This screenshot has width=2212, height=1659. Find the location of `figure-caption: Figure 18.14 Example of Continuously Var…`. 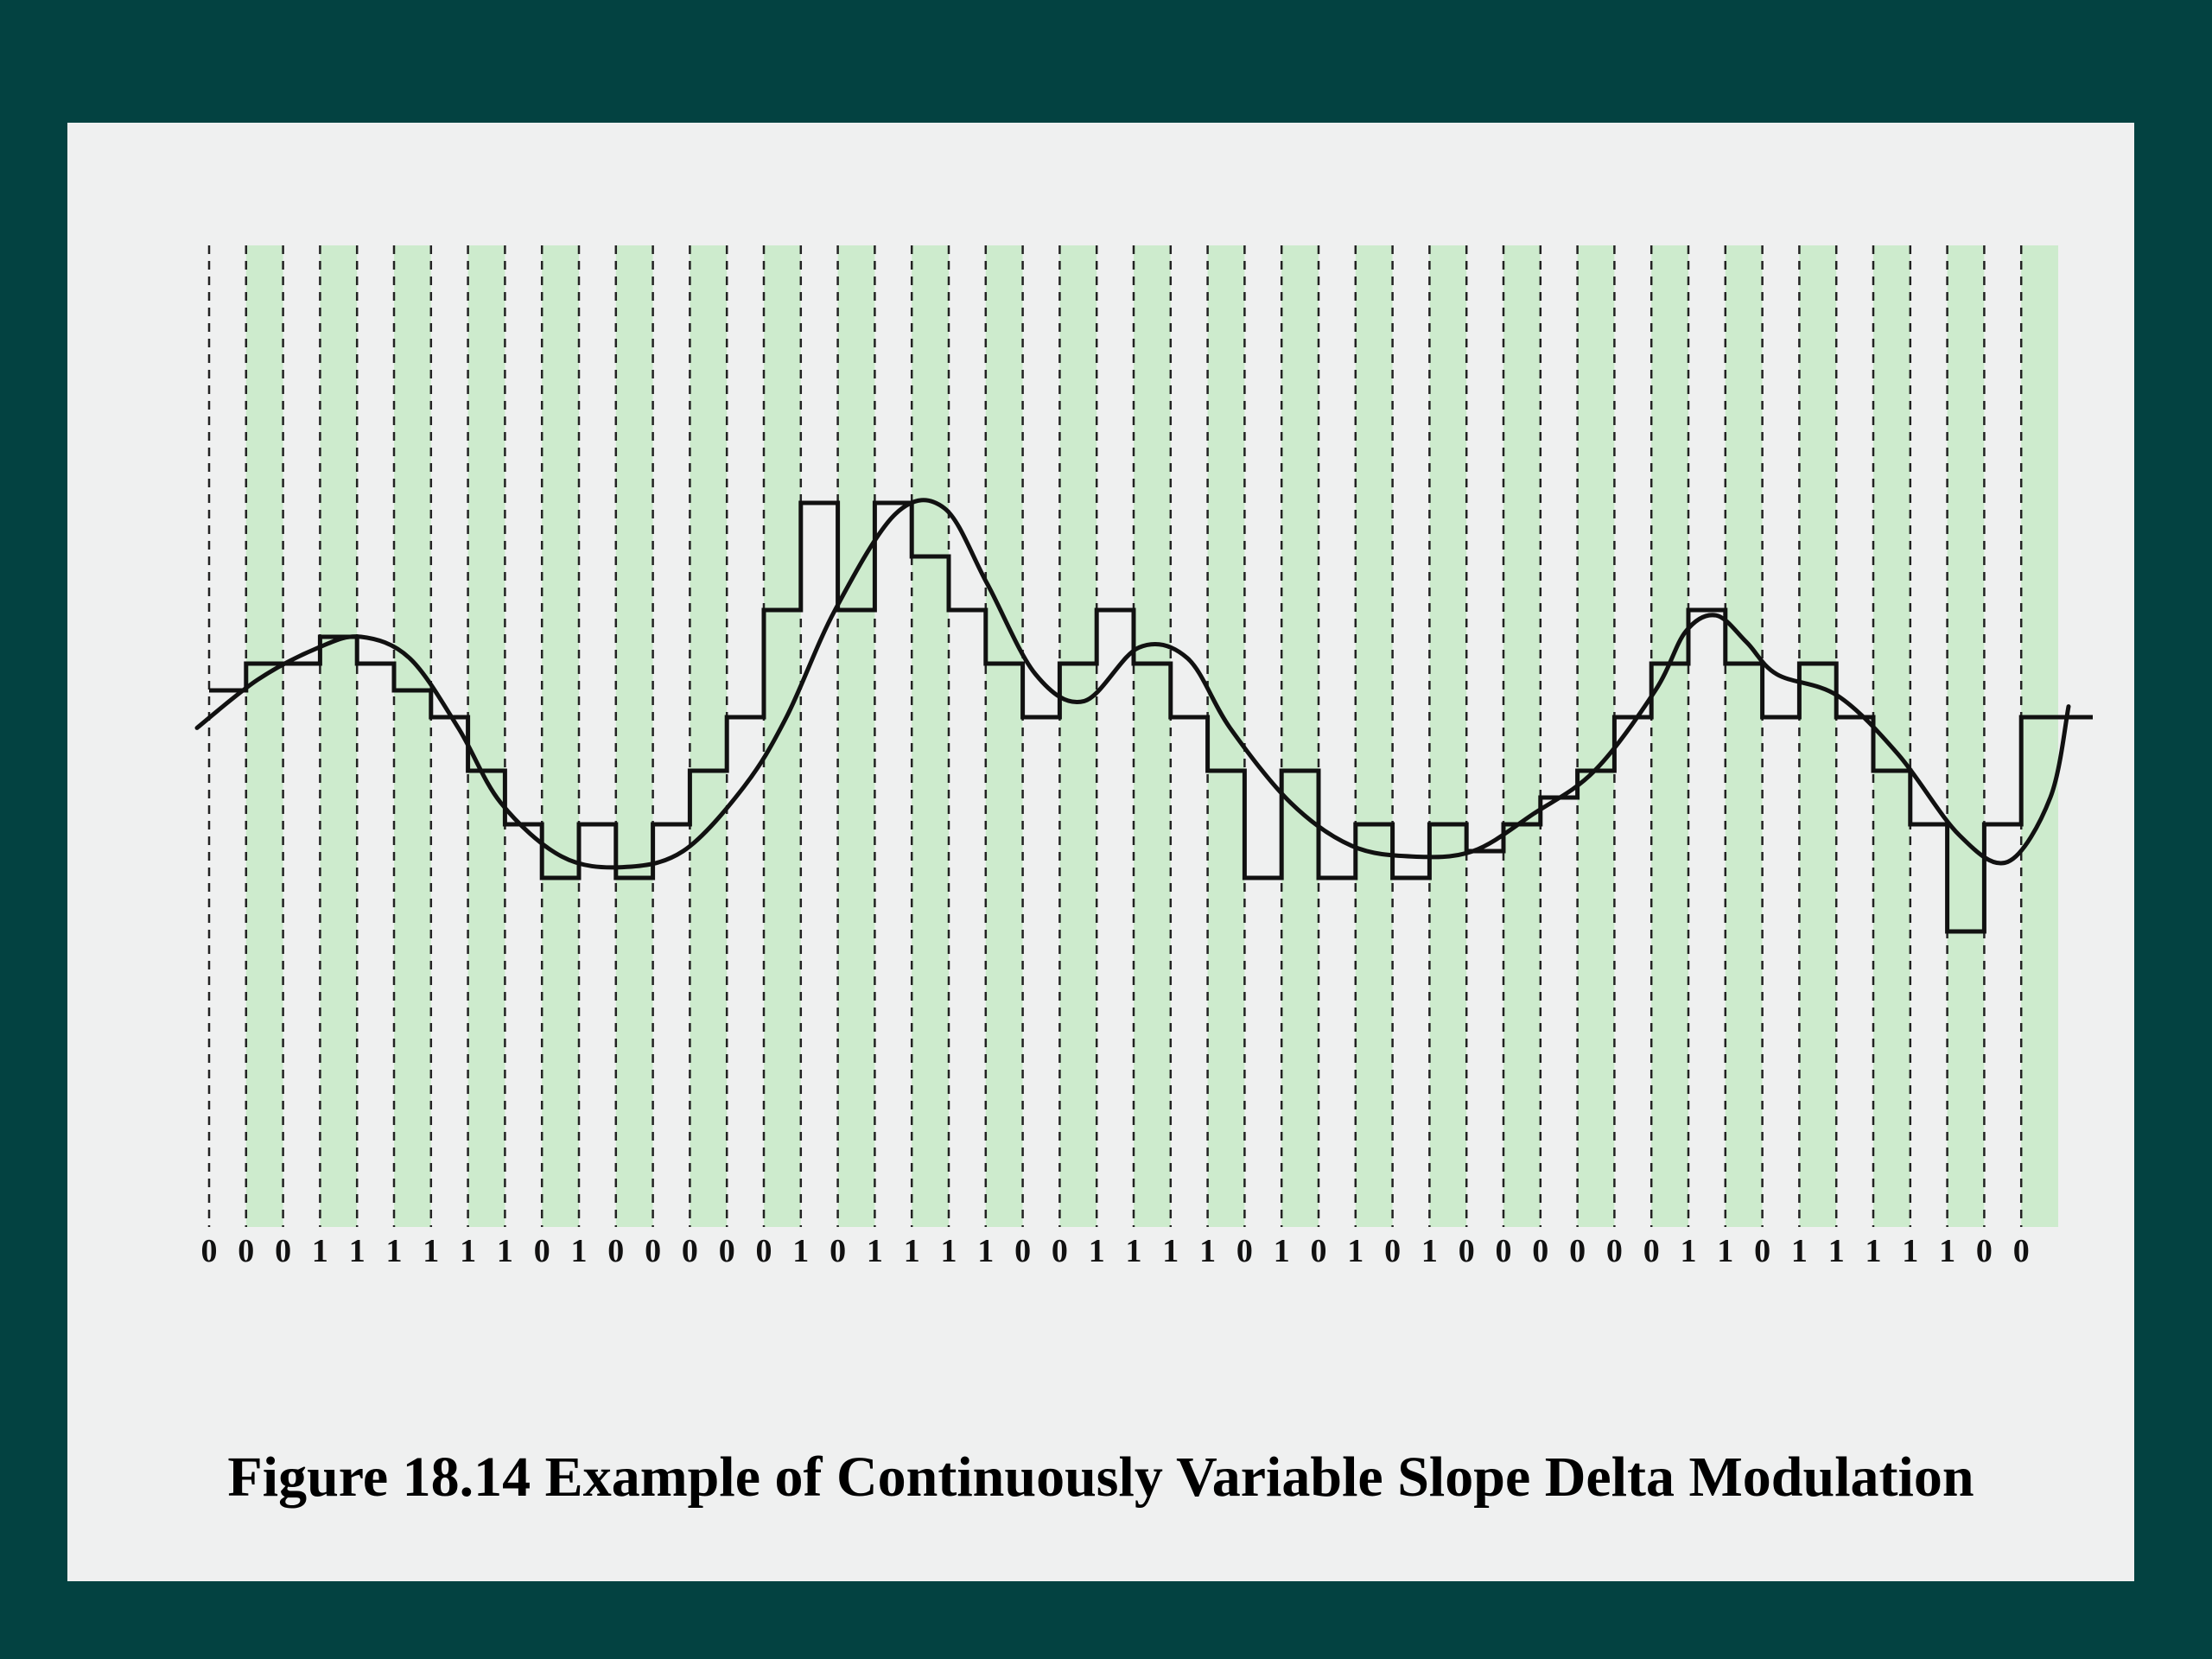

figure-caption: Figure 18.14 Example of Continuously Var… is located at coordinates (1100, 1477).